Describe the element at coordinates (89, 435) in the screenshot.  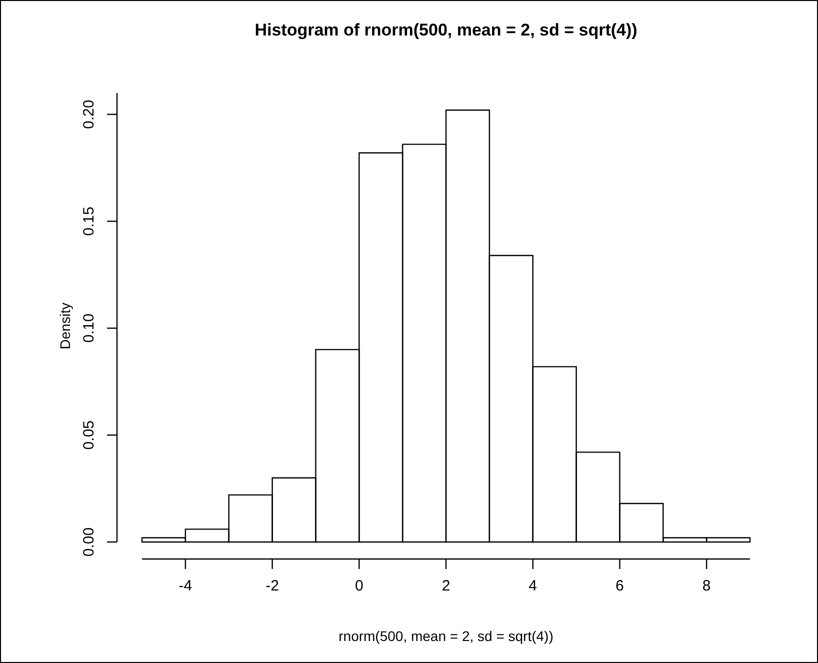
I see `y-tick-label: 0.05` at that location.